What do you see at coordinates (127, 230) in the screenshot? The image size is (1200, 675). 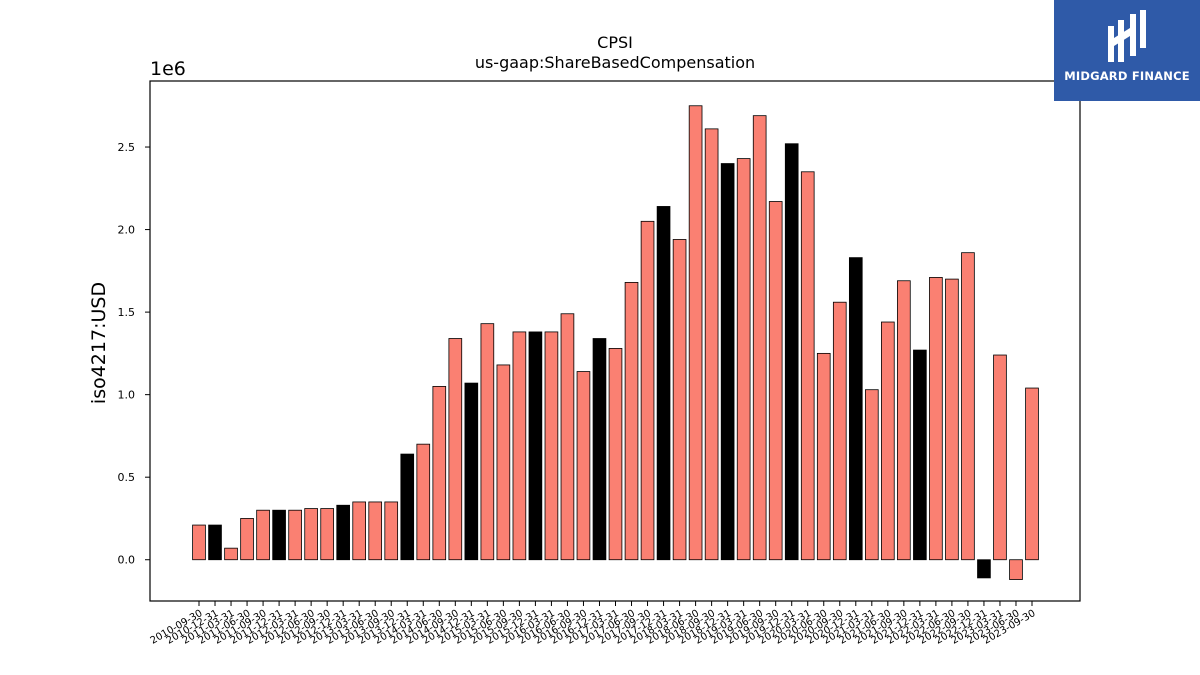 I see `y-tick-label: 2.0` at bounding box center [127, 230].